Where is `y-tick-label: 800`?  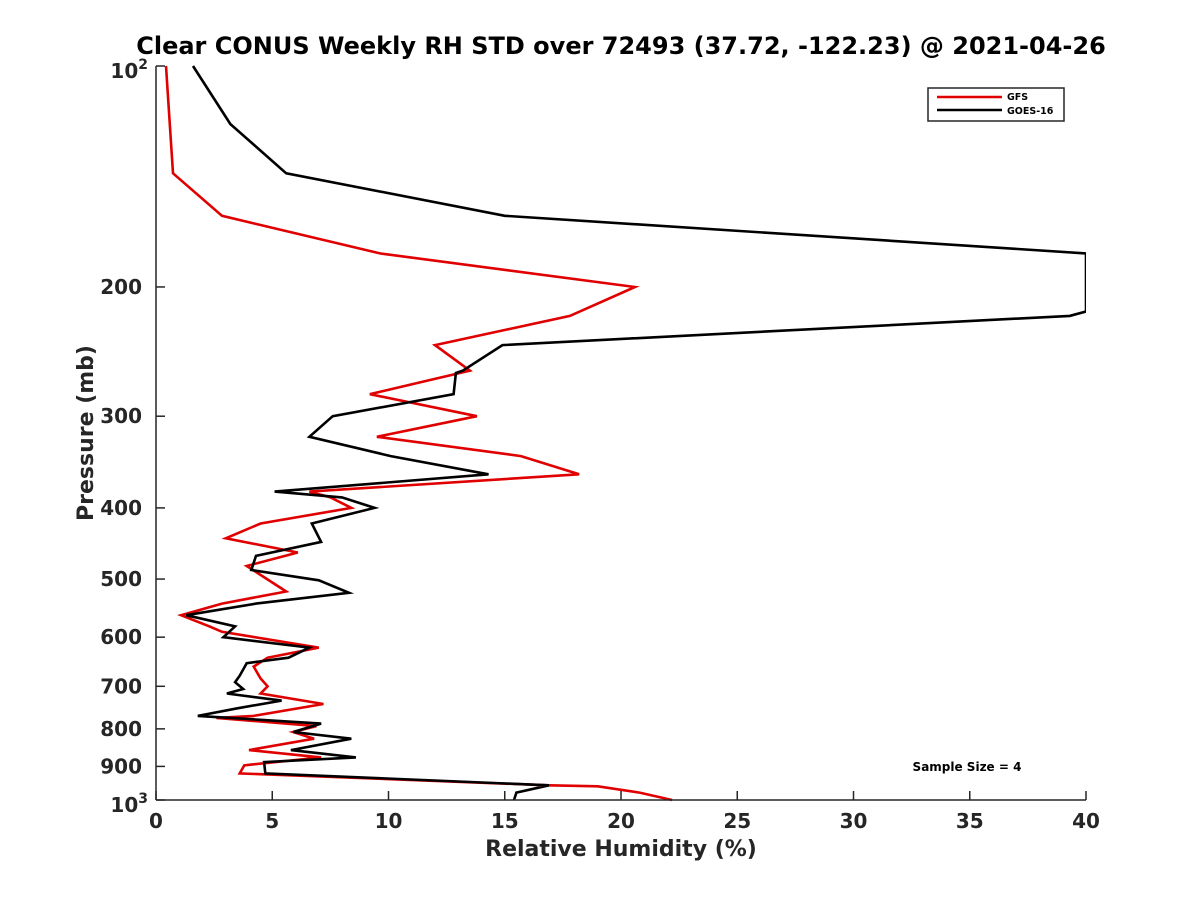 y-tick-label: 800 is located at coordinates (121, 729).